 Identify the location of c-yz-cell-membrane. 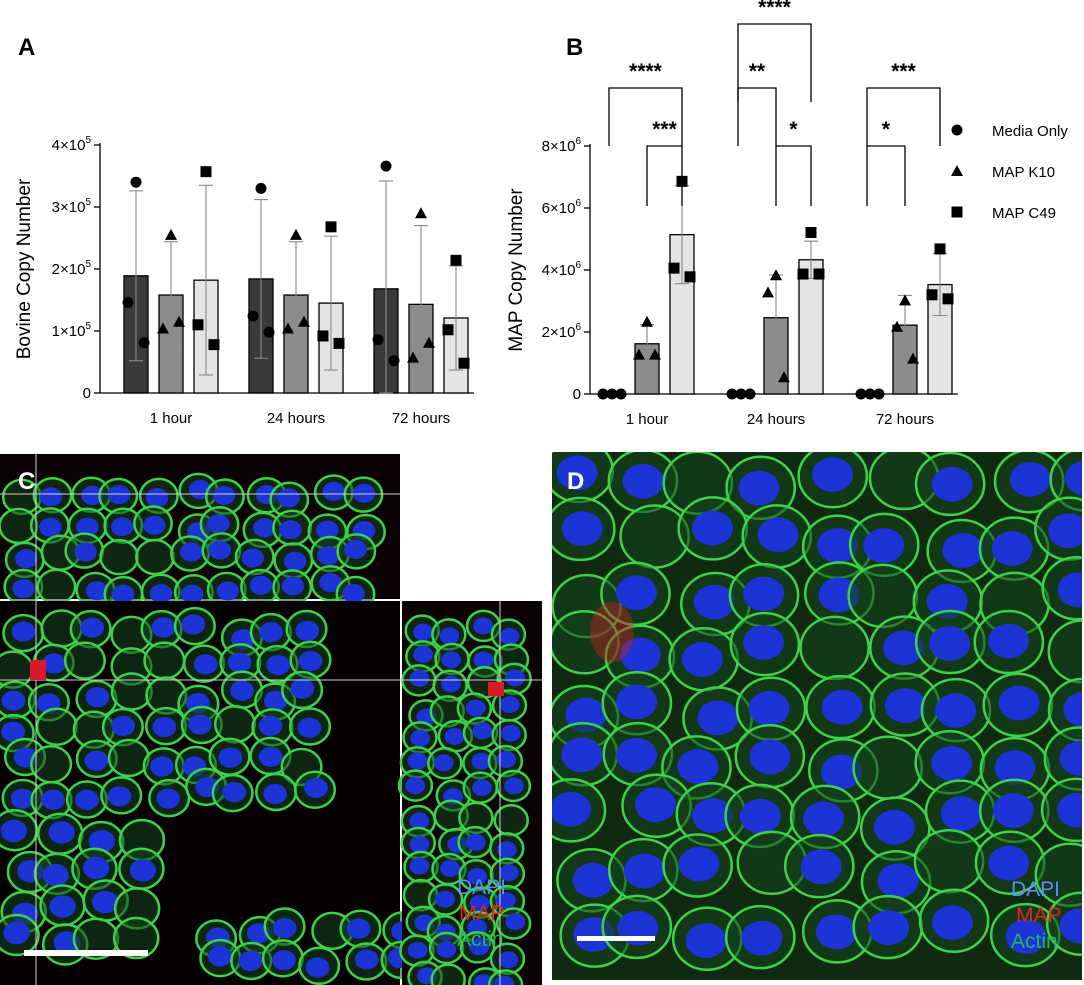
(448, 974).